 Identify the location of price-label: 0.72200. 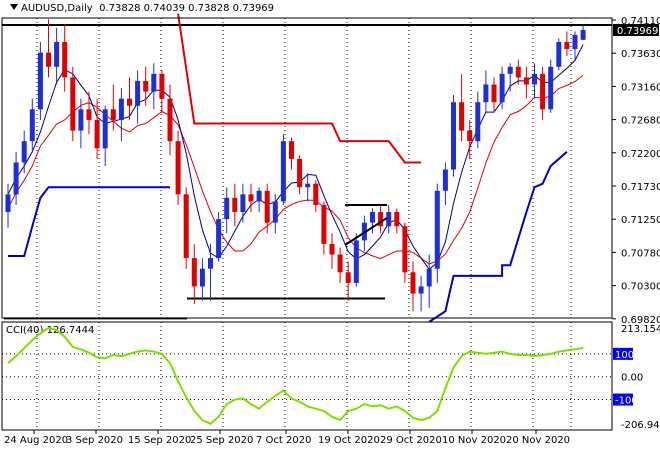
(640, 154).